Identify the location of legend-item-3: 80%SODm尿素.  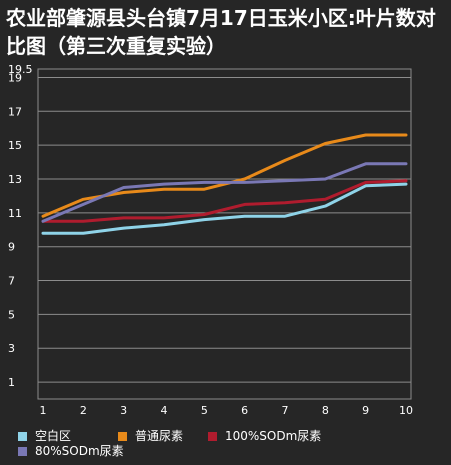
(71, 451).